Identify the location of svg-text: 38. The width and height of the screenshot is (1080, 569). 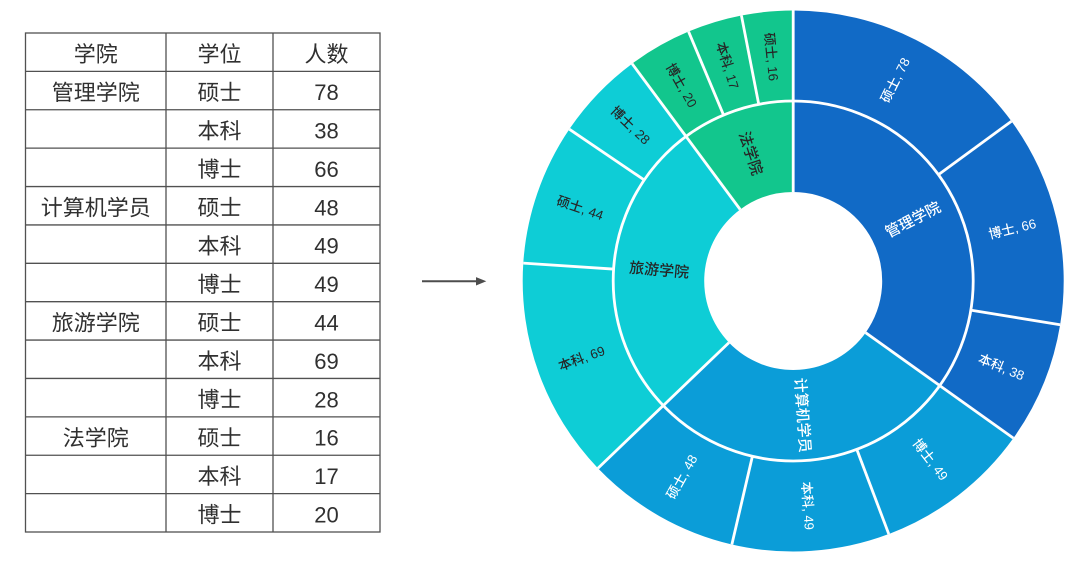
(326, 131).